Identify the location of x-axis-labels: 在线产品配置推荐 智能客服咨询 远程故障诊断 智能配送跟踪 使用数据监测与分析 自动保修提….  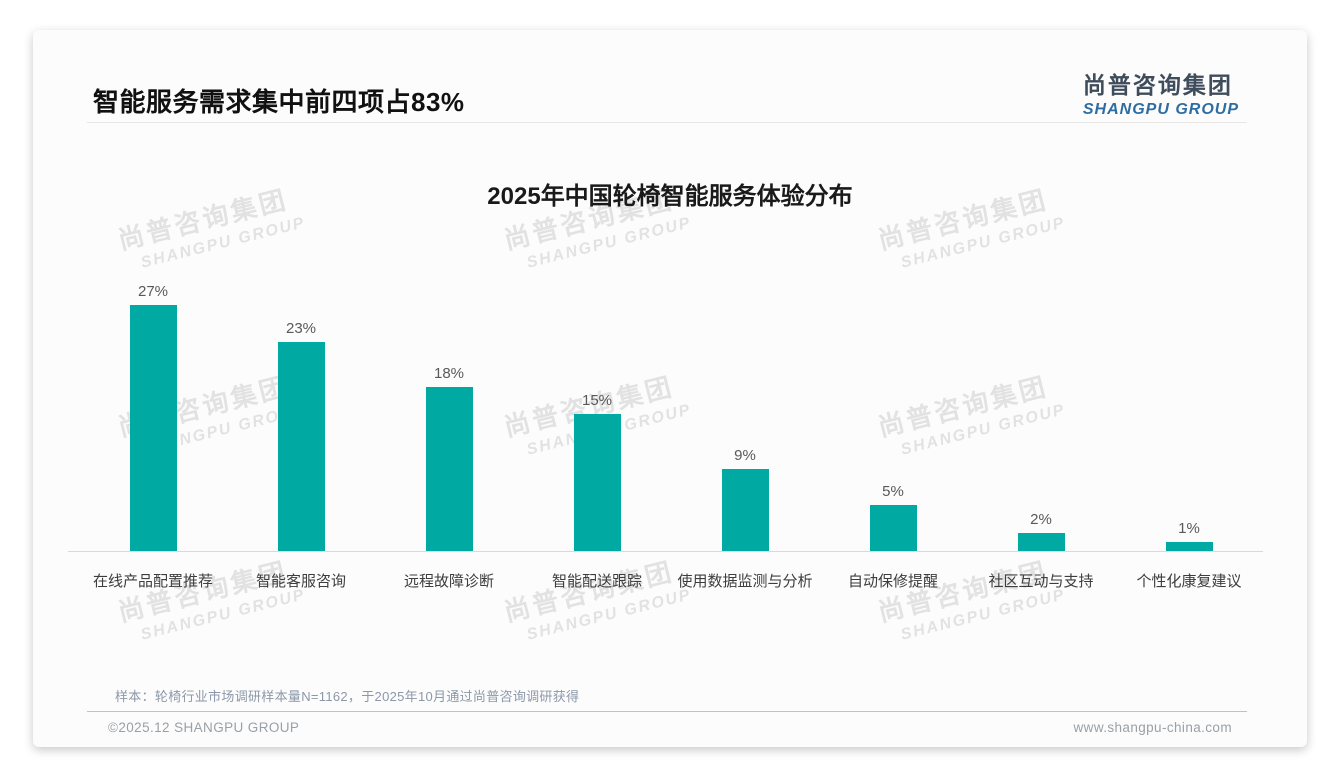
(671, 580).